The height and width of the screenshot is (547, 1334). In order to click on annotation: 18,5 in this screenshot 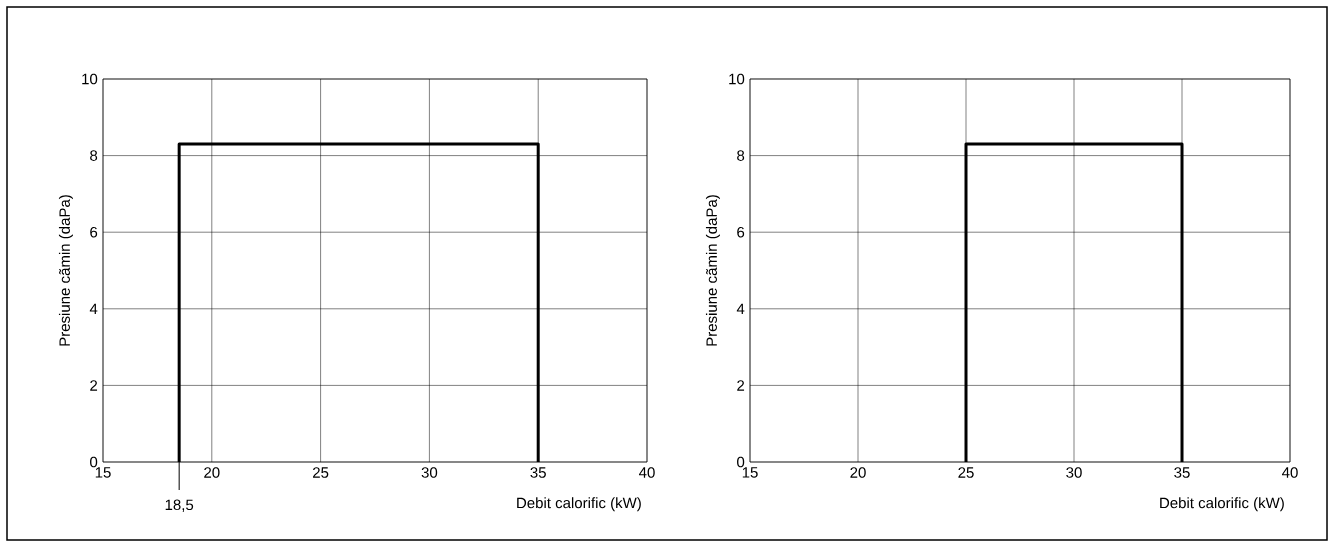, I will do `click(179, 505)`.